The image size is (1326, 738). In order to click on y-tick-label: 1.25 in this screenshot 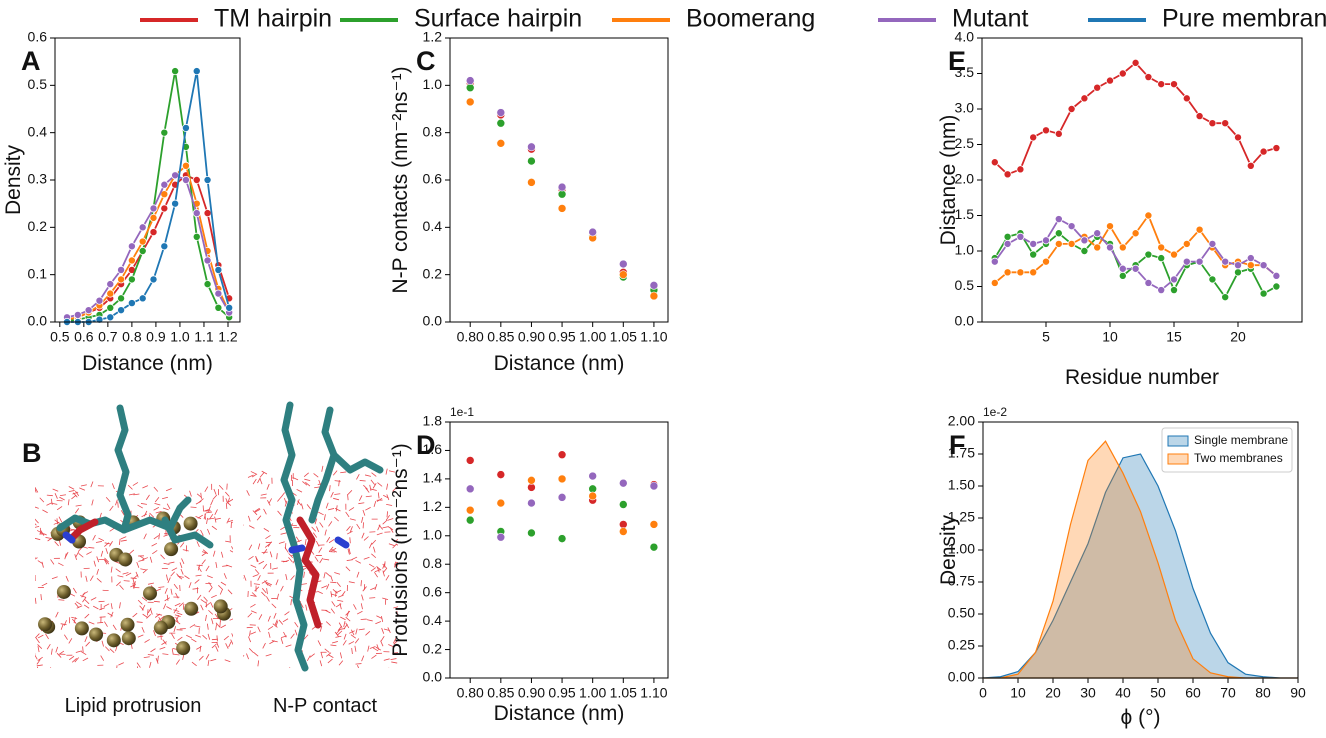, I will do `click(961, 517)`.